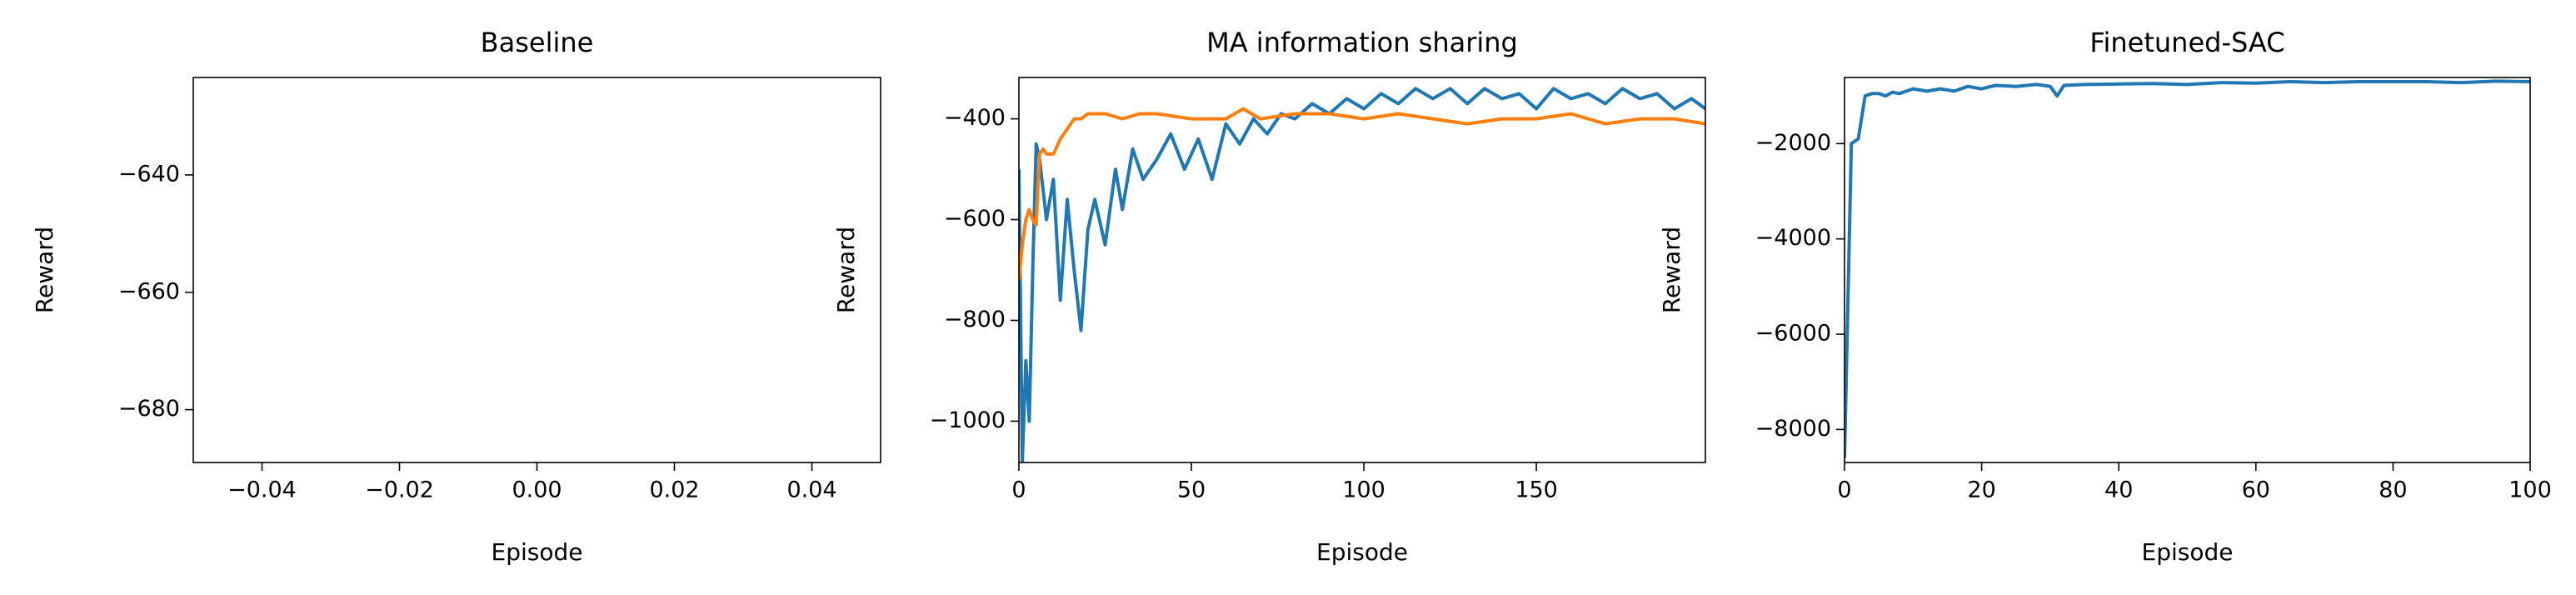 This screenshot has height=595, width=2576. Describe the element at coordinates (968, 420) in the screenshot. I see `y-tick-label: −1000` at that location.